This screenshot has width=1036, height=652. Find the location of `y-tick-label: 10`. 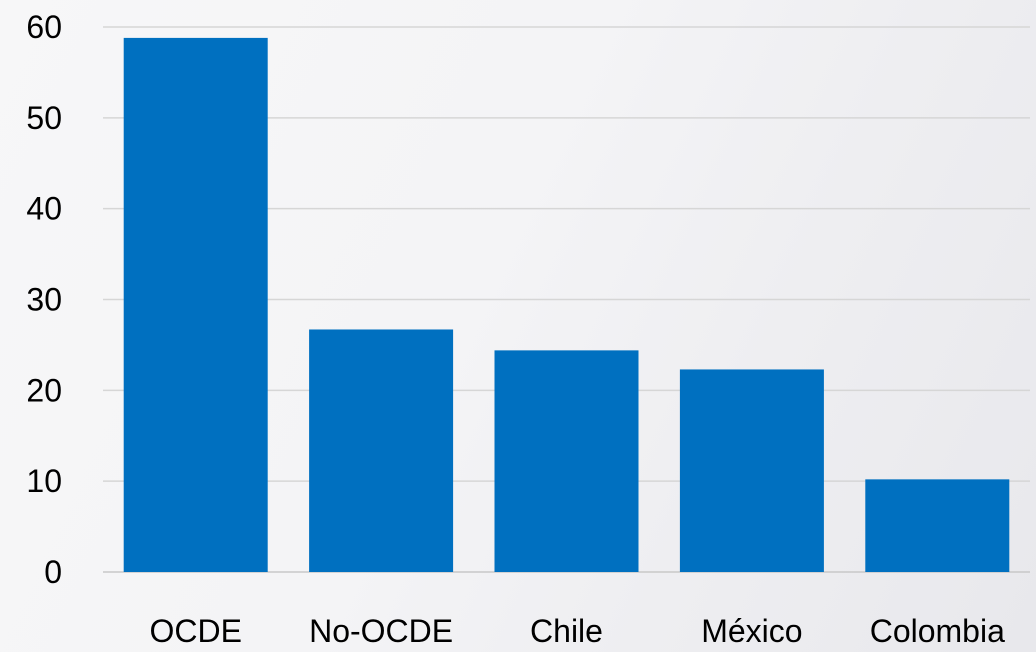

y-tick-label: 10 is located at coordinates (44, 481).